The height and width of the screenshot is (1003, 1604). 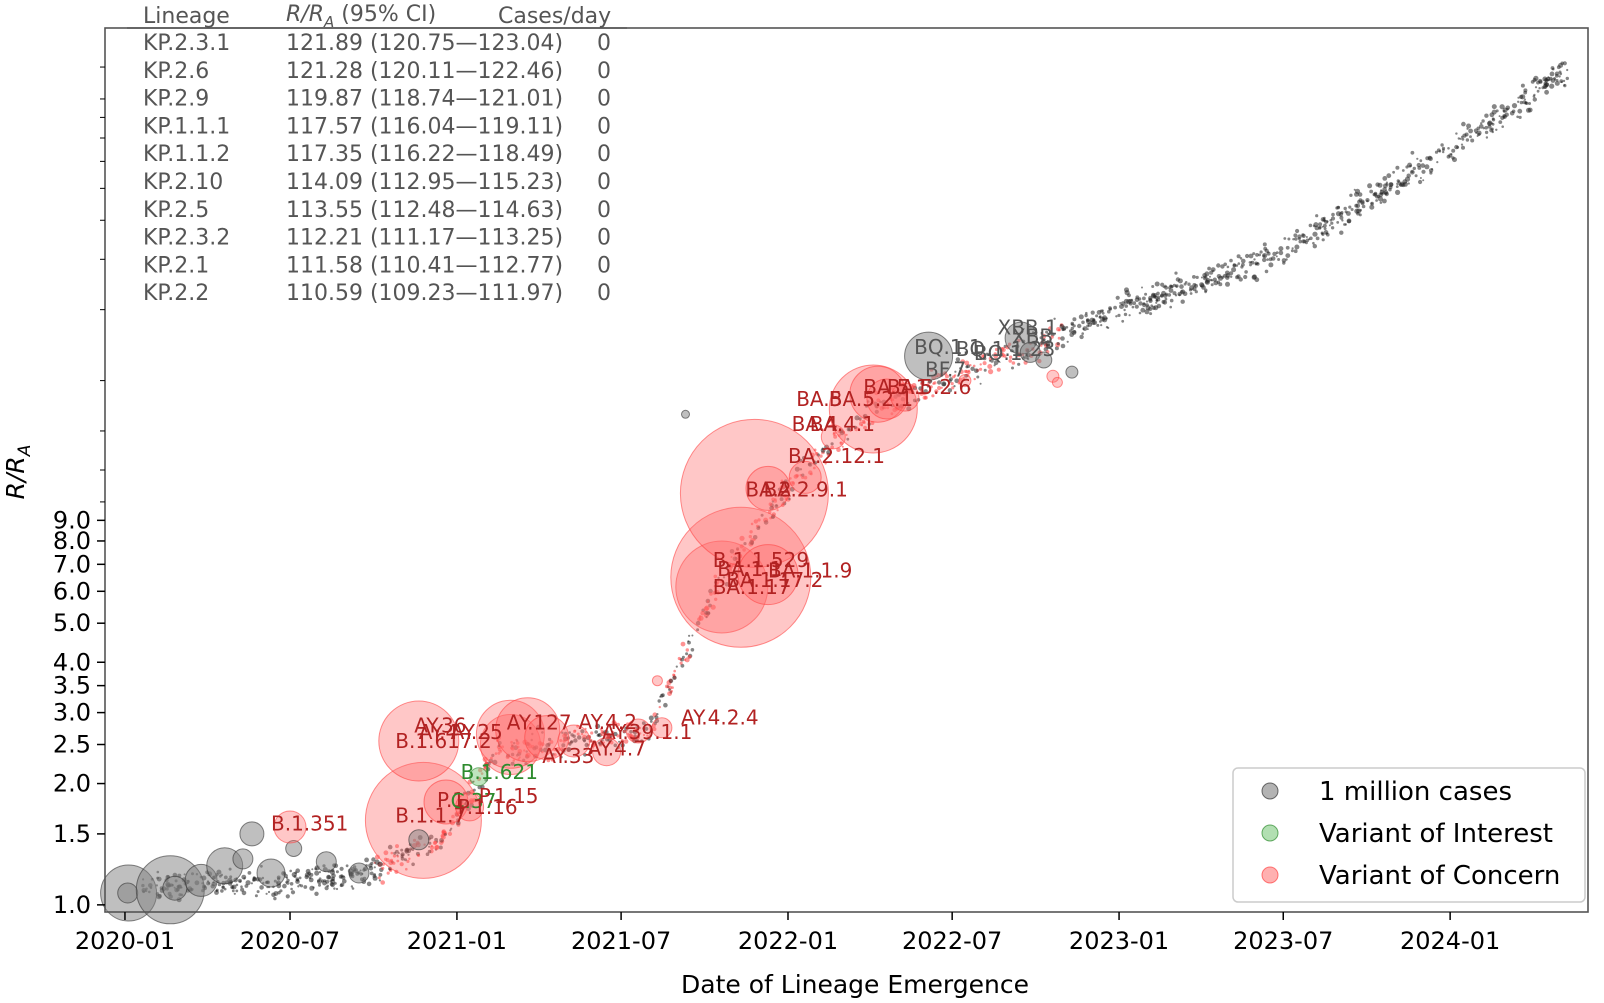 What do you see at coordinates (290, 941) in the screenshot?
I see `x-tick-label: 2020-07` at bounding box center [290, 941].